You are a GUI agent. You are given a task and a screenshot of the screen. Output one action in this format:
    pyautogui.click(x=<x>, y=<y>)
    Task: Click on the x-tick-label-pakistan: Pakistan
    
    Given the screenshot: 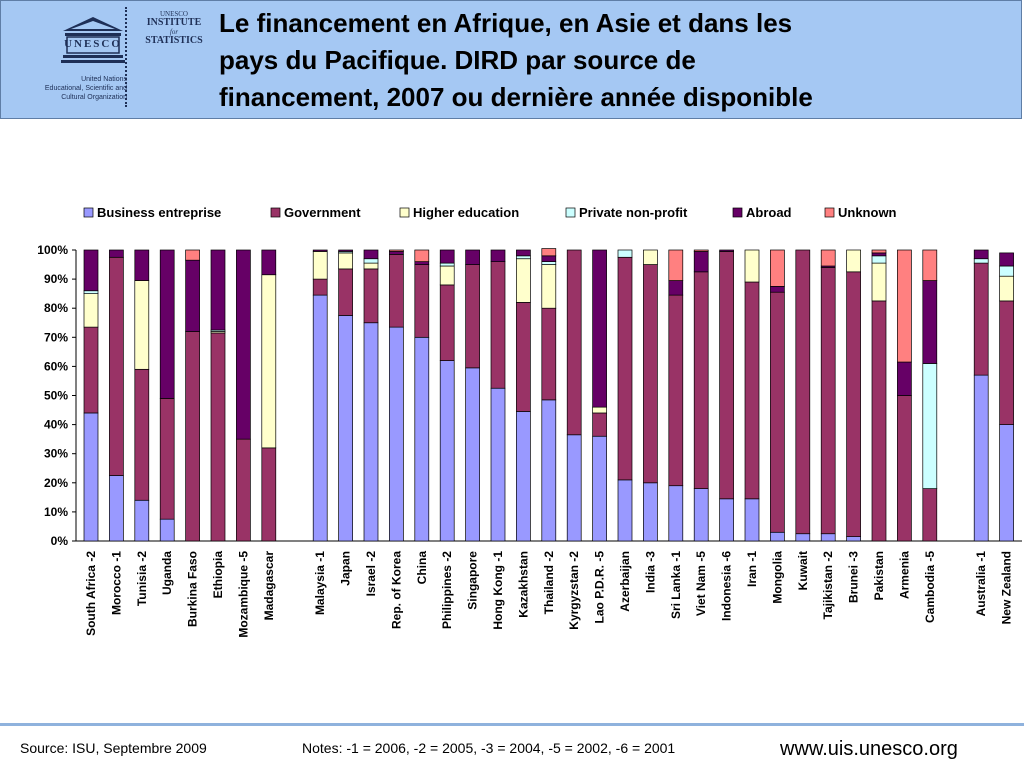 What is the action you would take?
    pyautogui.click(x=879, y=575)
    